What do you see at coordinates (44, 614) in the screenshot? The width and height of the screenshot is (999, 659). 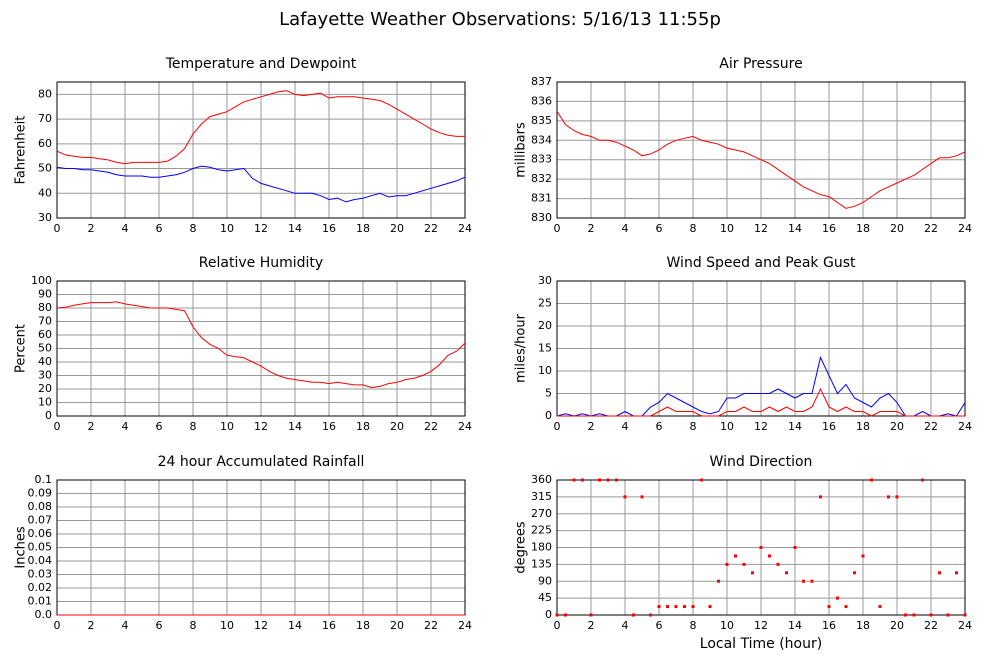 I see `y-tick-label: 0.0` at bounding box center [44, 614].